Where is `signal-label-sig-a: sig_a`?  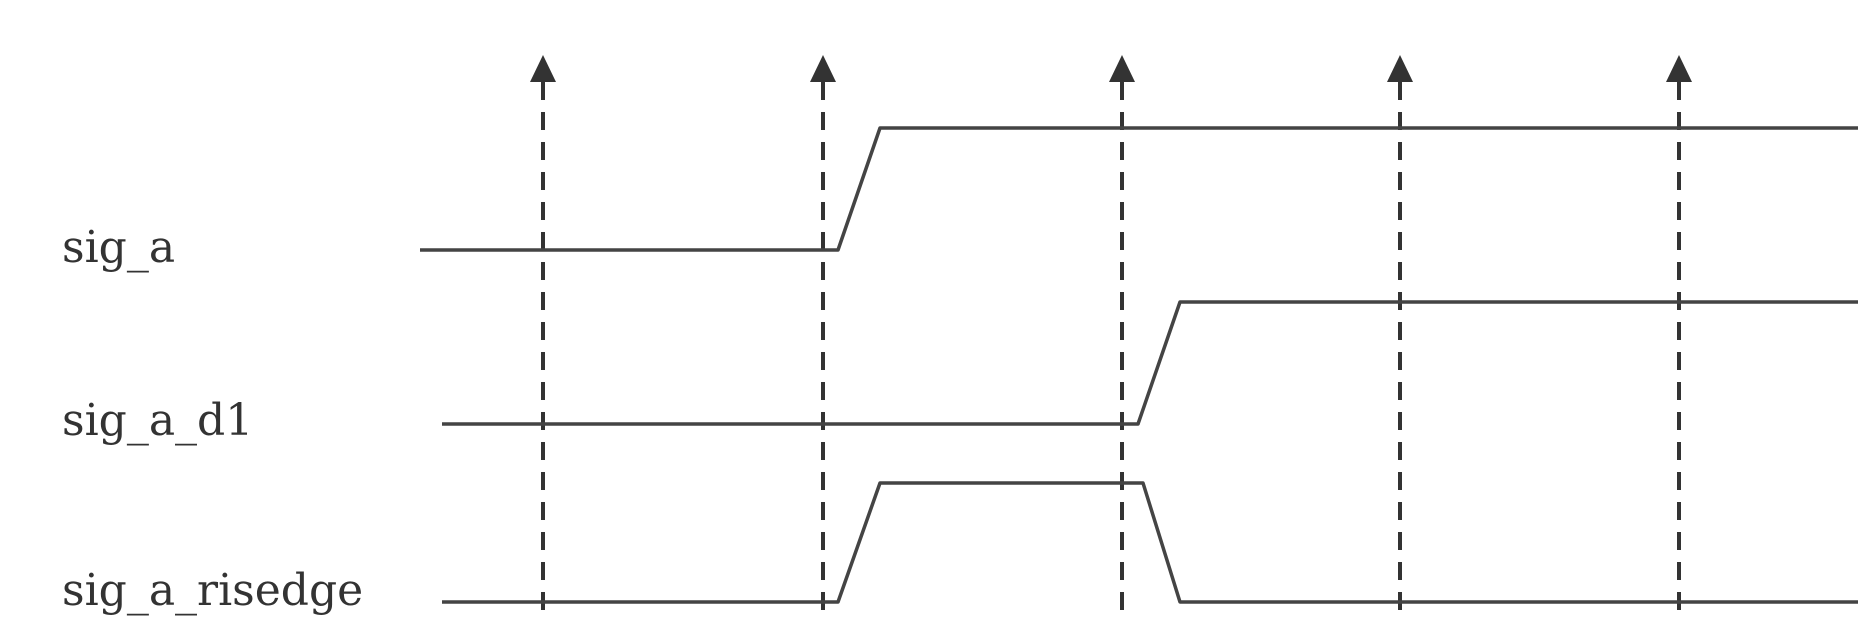
signal-label-sig-a: sig_a is located at coordinates (118, 247).